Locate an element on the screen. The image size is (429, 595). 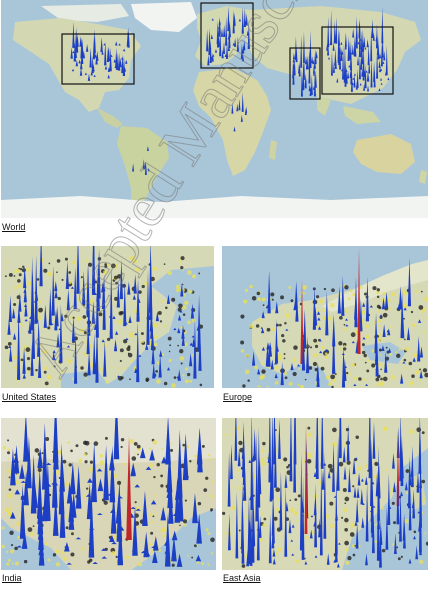
europe-caption: Europe is located at coordinates (238, 397).